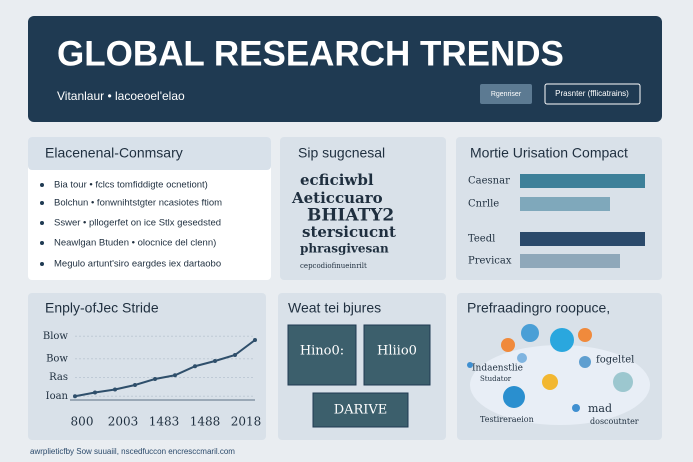  I want to click on node-label: Studator, so click(496, 379).